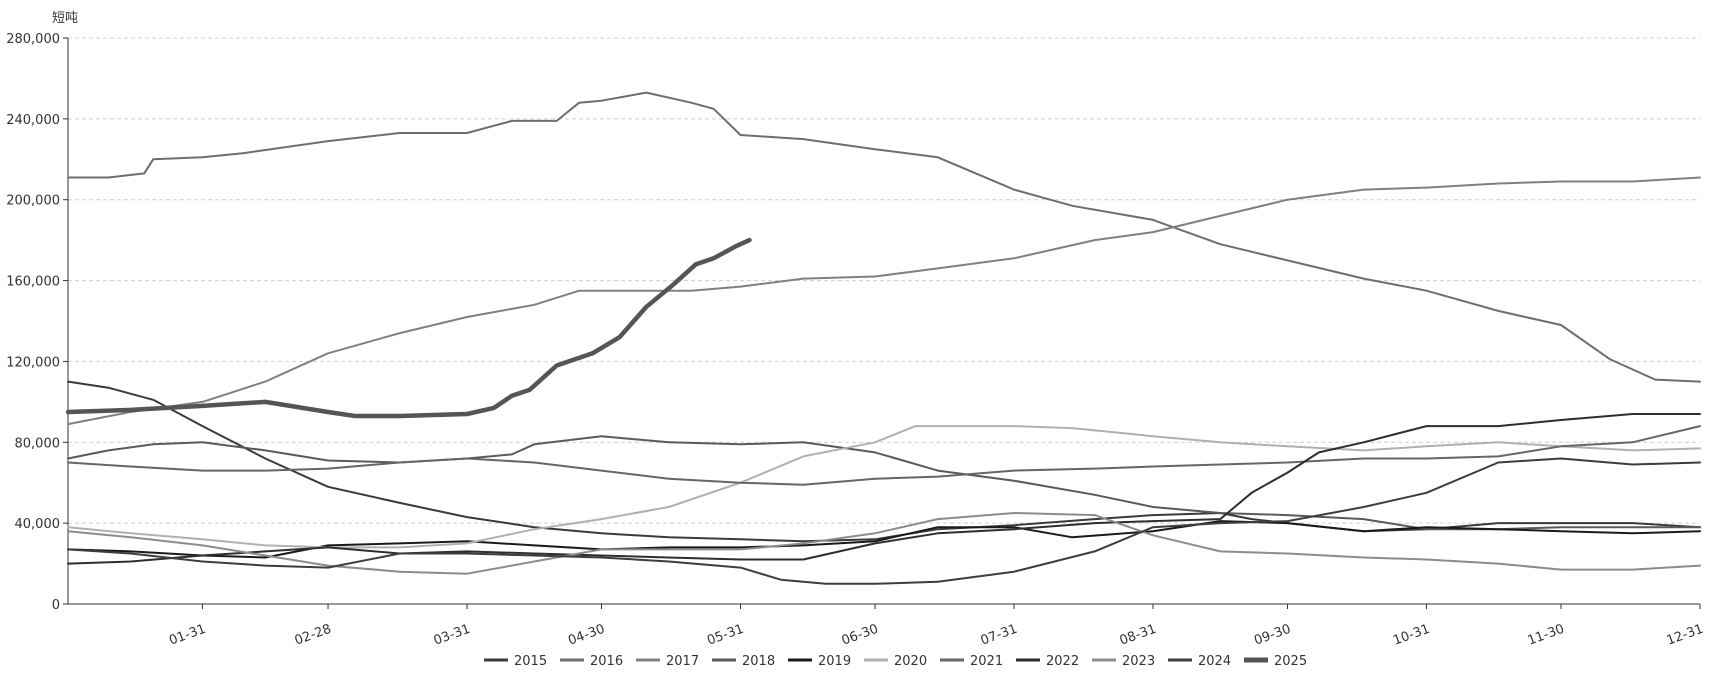  Describe the element at coordinates (834, 661) in the screenshot. I see `legend-label: 2019` at that location.